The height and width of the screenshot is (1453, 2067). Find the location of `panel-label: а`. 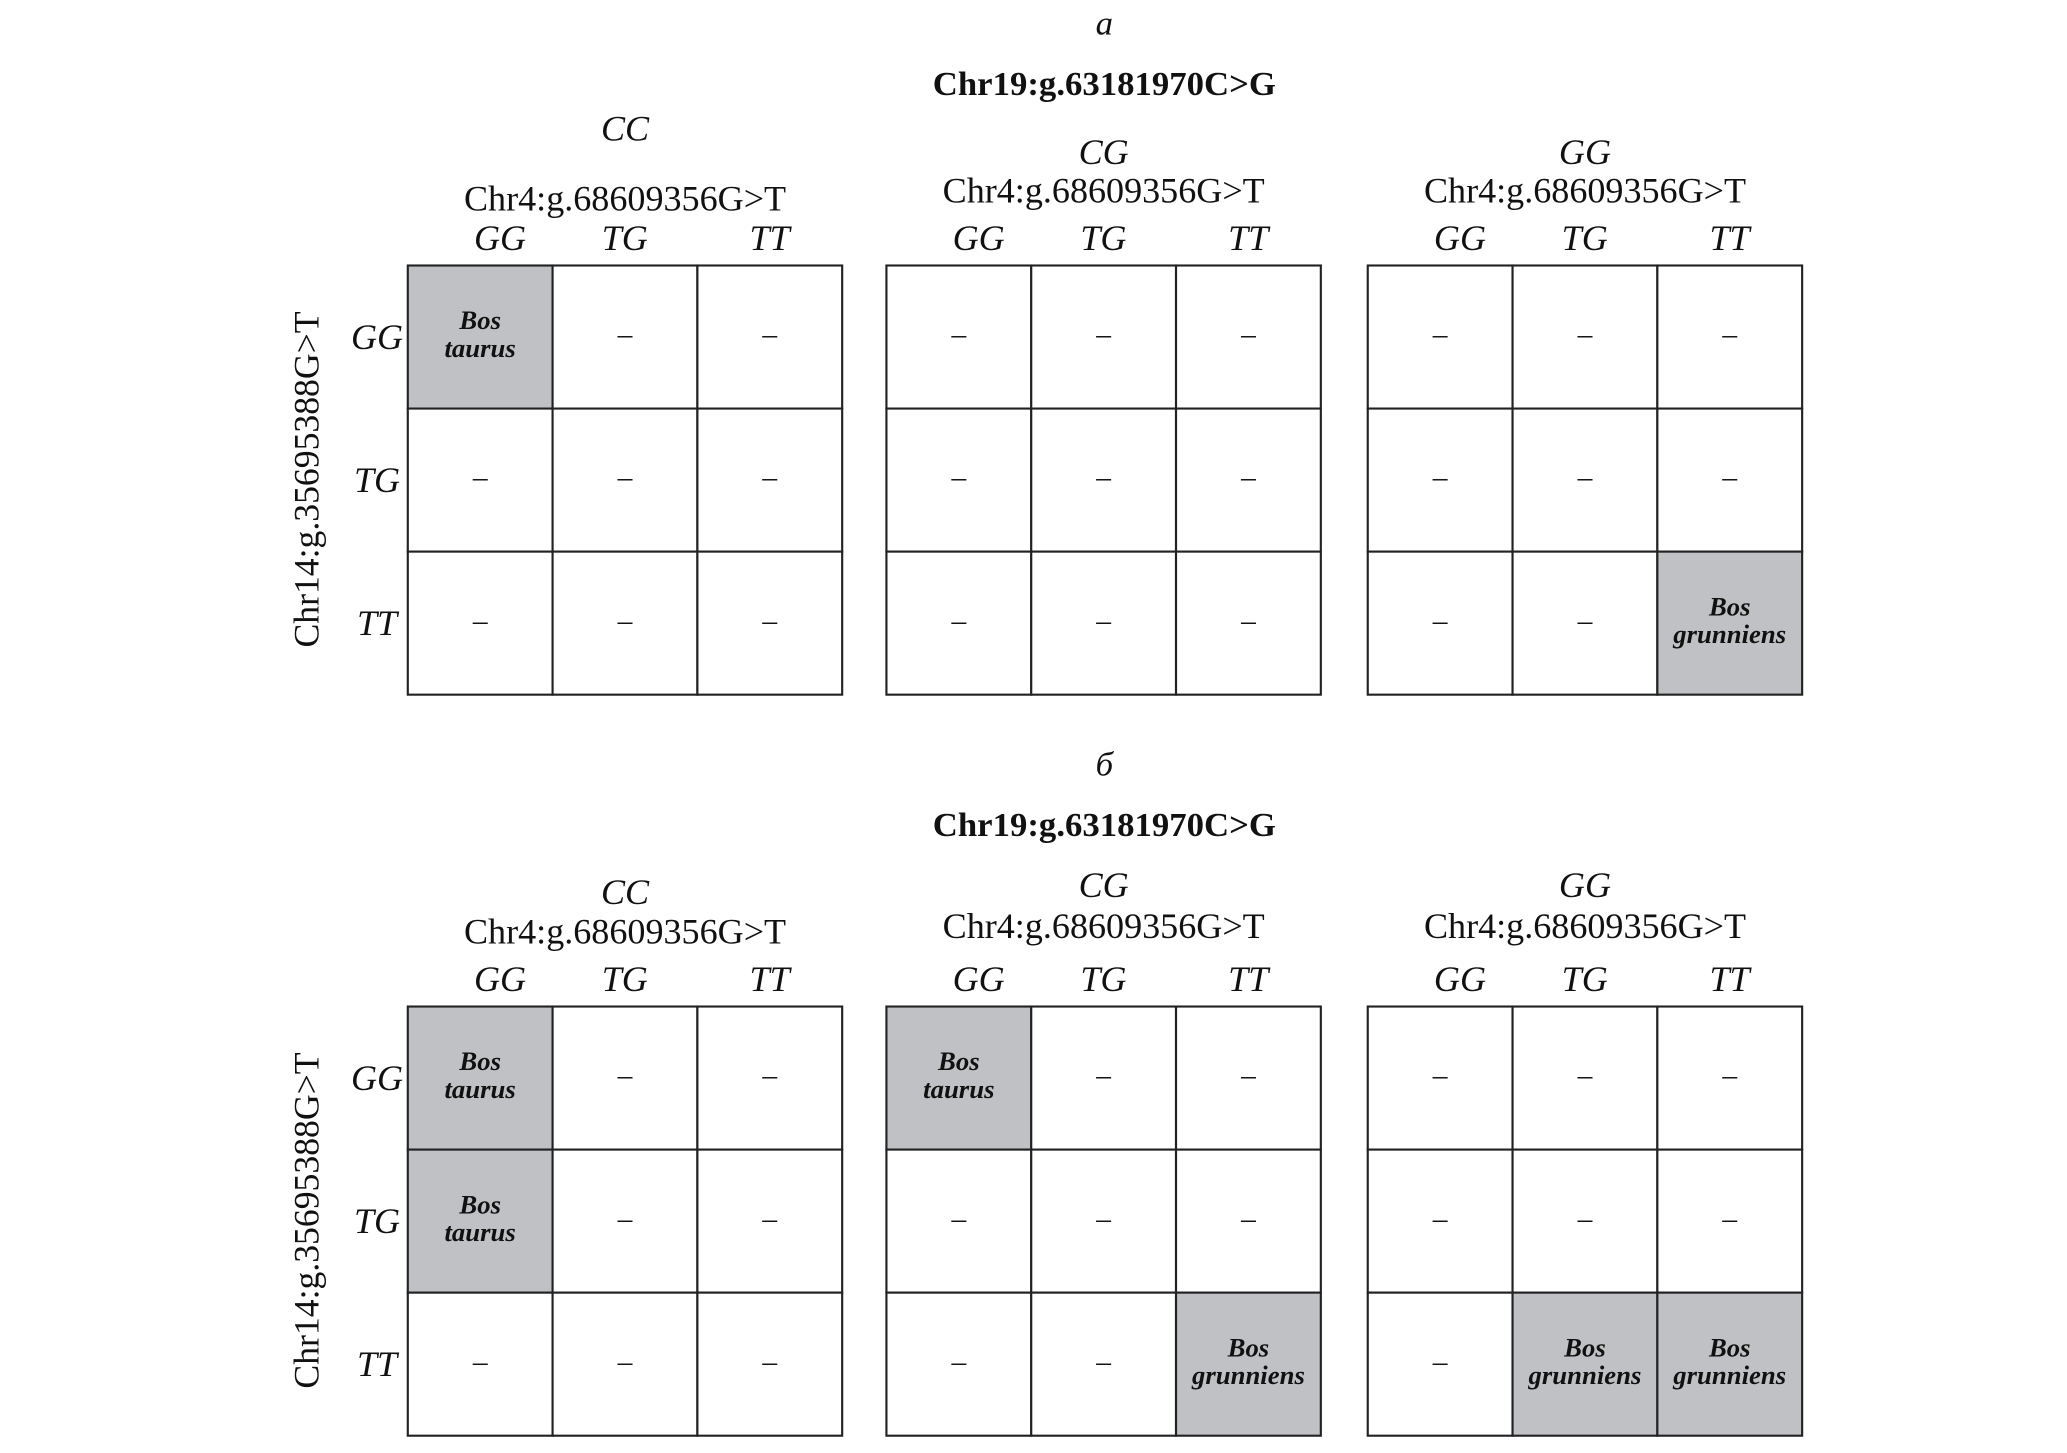

panel-label: а is located at coordinates (1104, 23).